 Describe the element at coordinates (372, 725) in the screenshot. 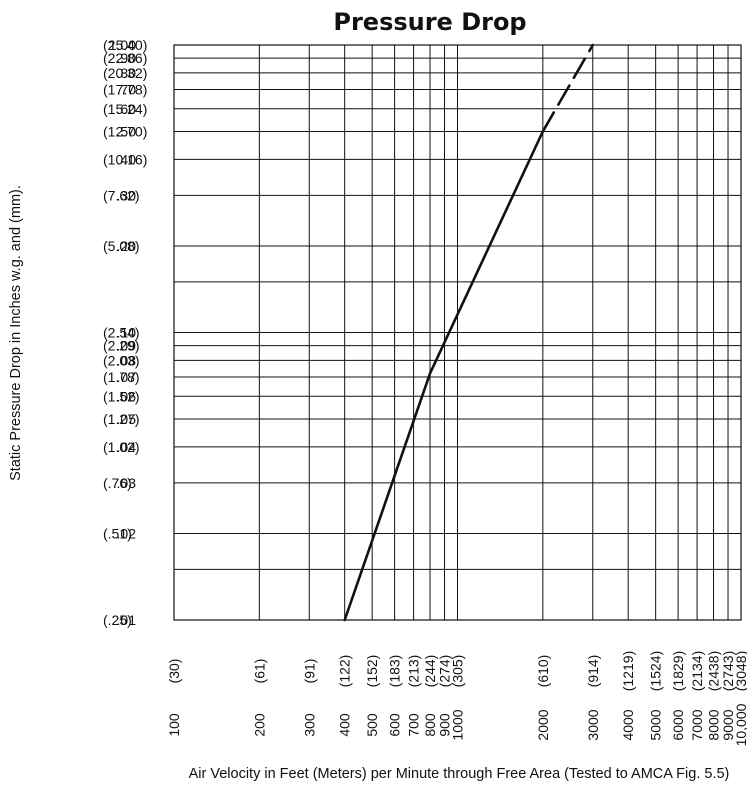

I see `x-tick-label: 500` at that location.